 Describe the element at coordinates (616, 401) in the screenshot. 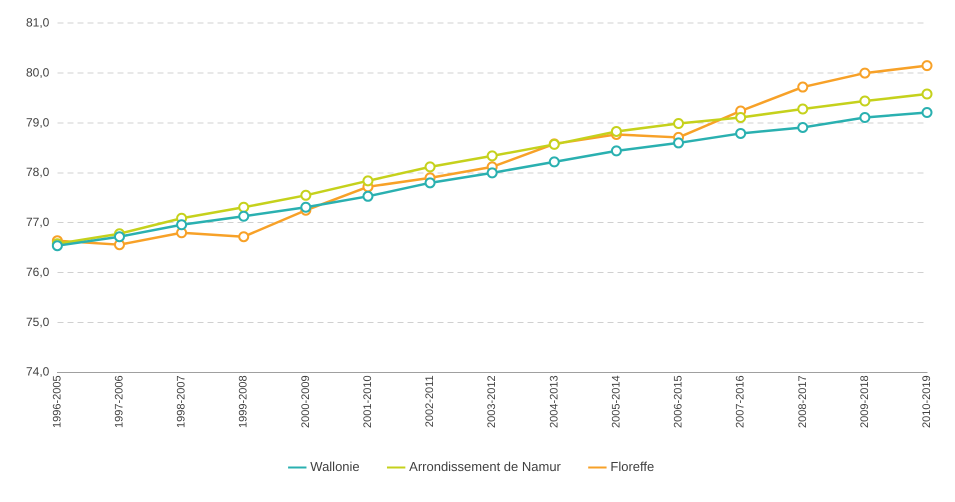

I see `x-tick-label: 2005-2014` at that location.